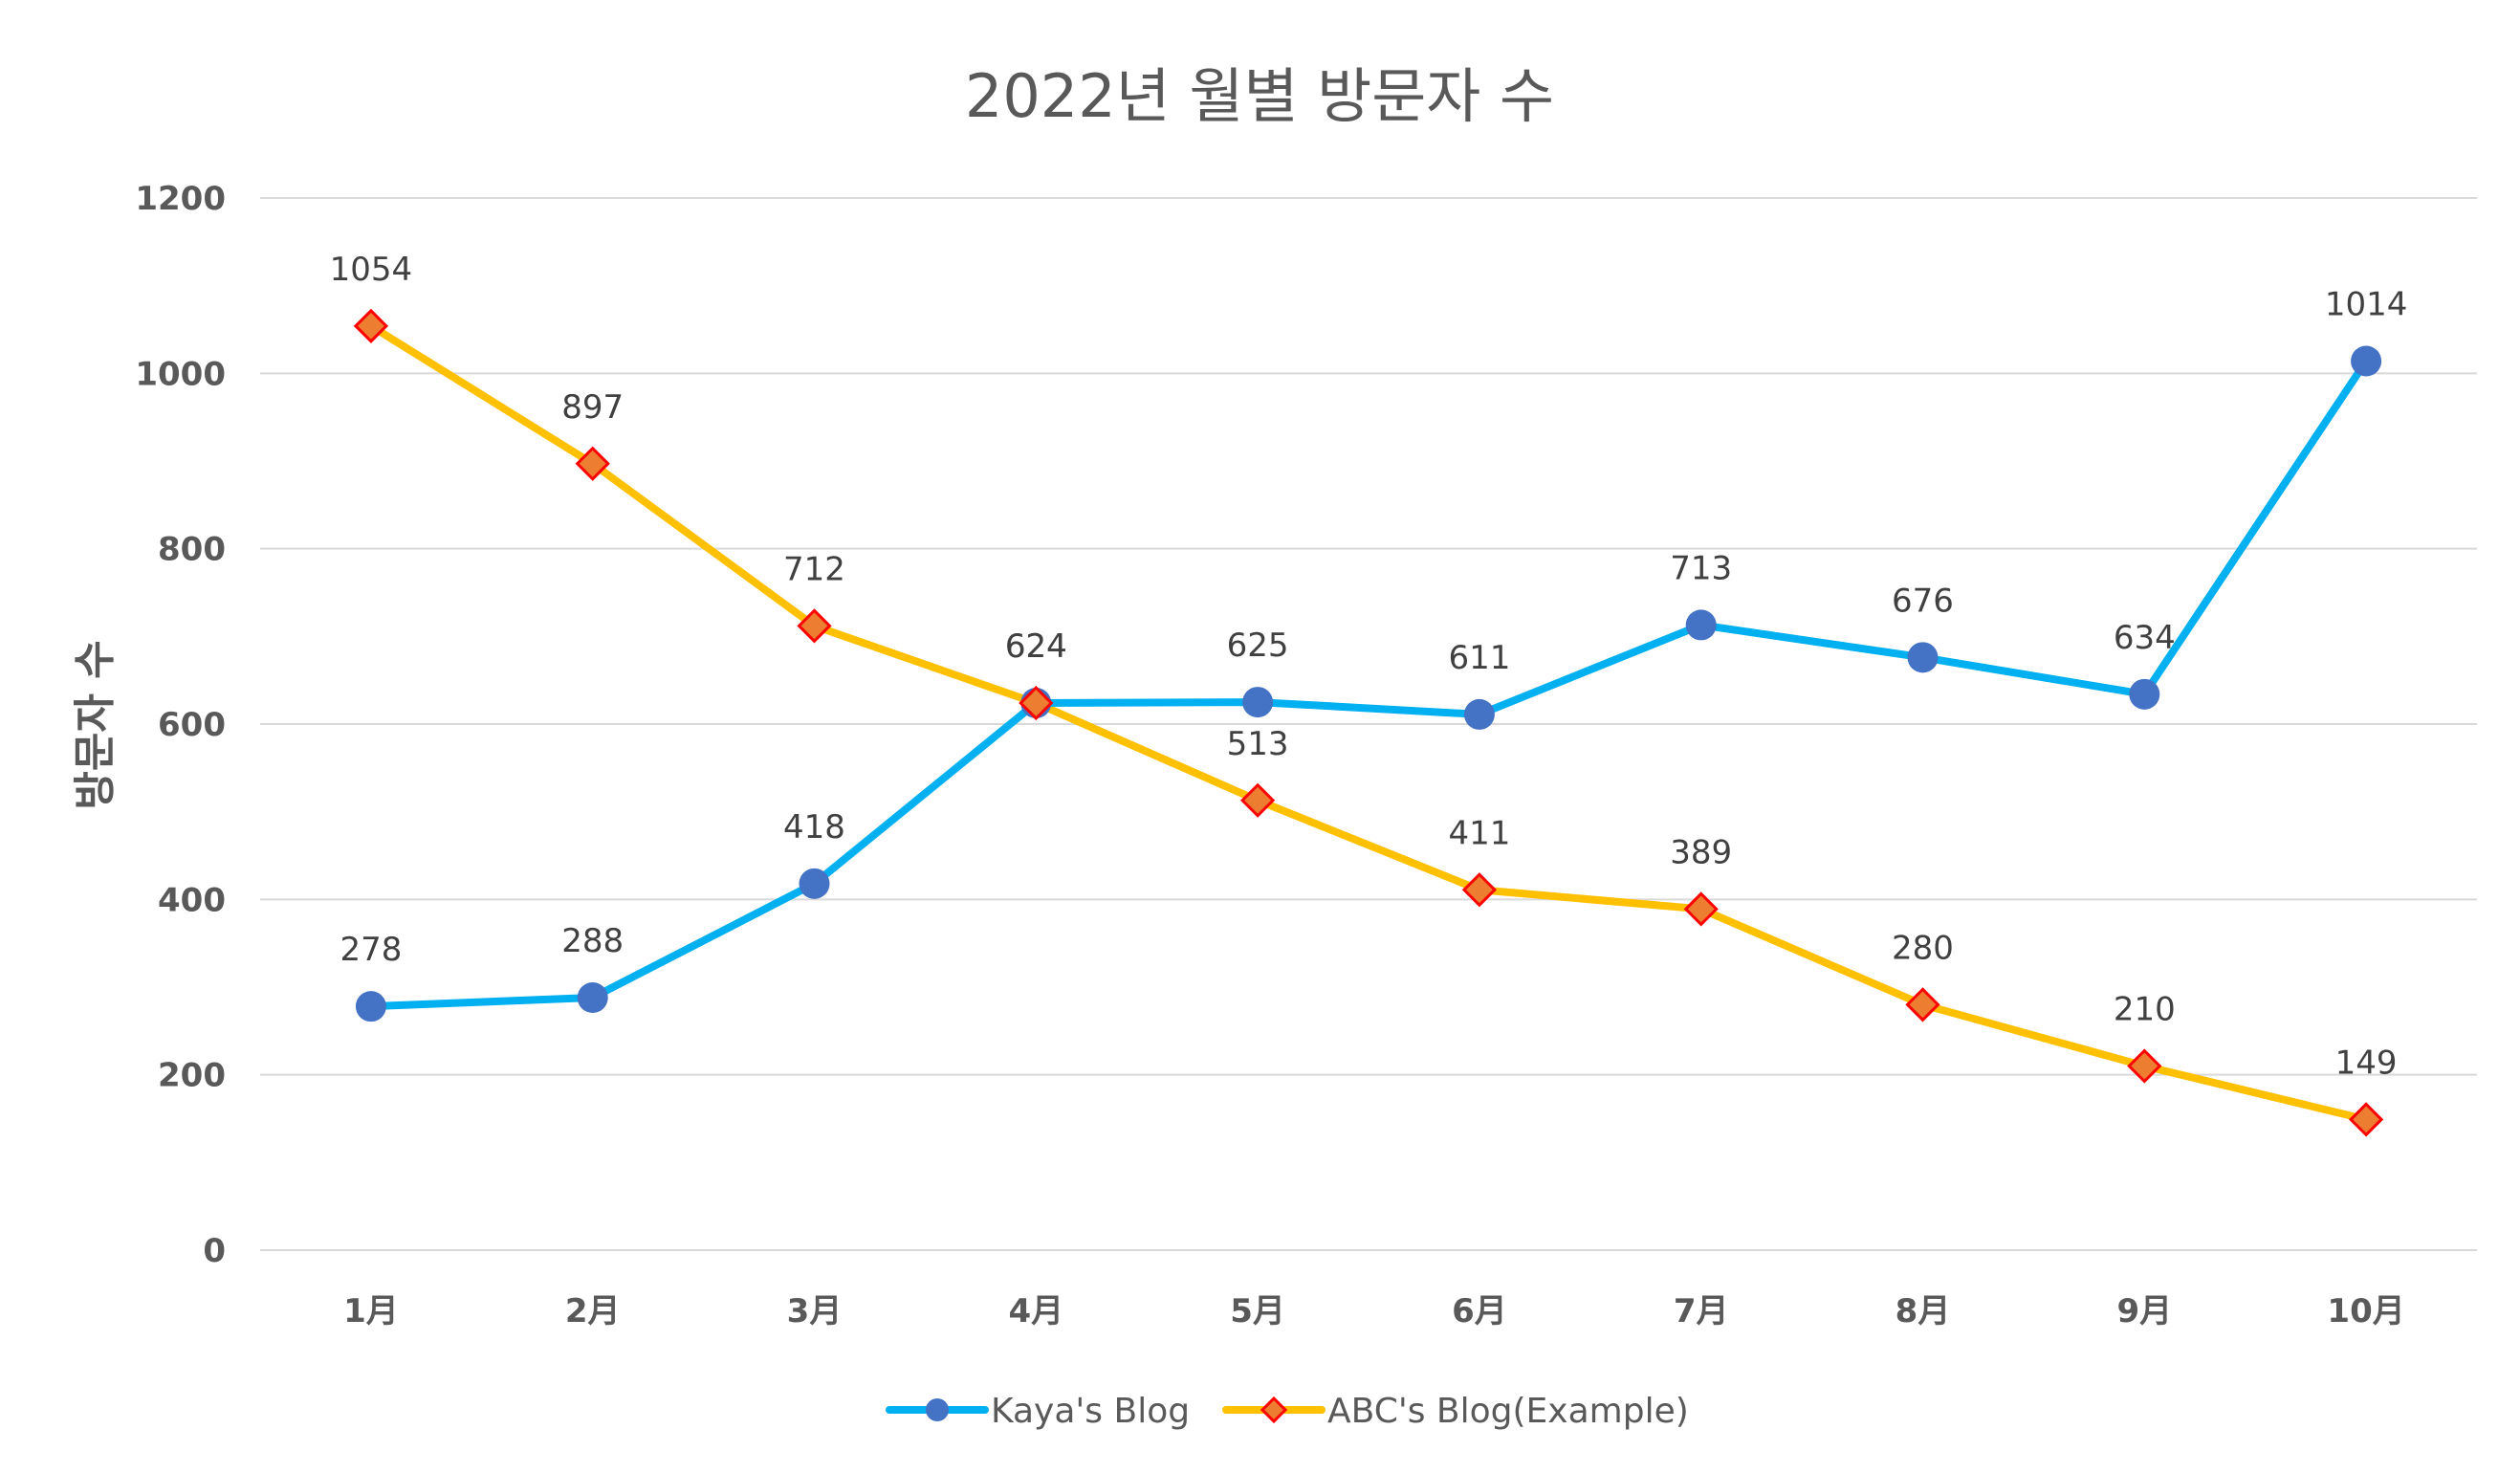  I want to click on data-label-abc-10: 149, so click(2366, 1063).